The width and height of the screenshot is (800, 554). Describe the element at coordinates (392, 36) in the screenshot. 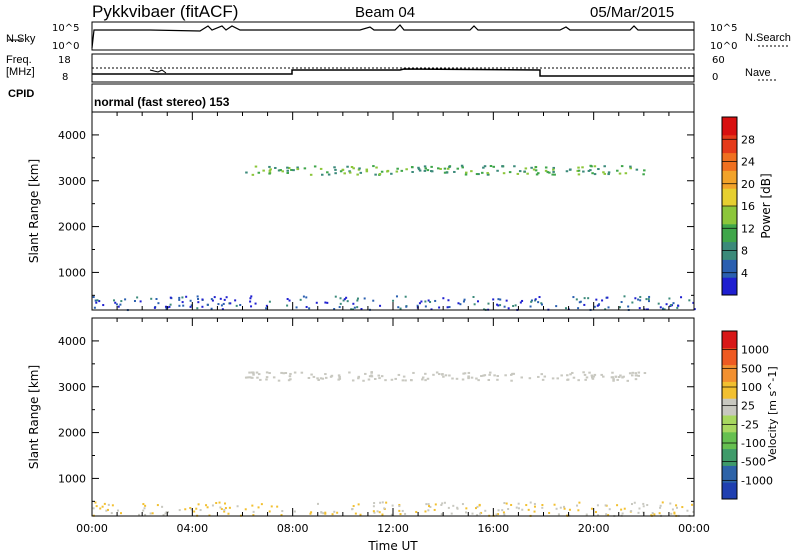

I see `nsky-trace` at that location.